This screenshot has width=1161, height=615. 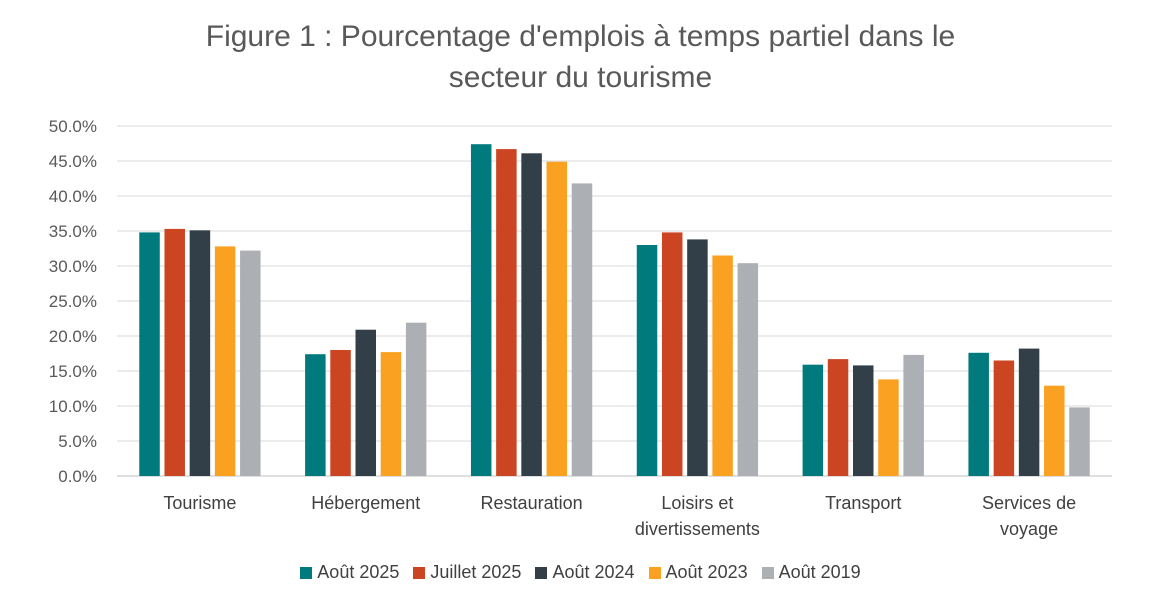 What do you see at coordinates (358, 572) in the screenshot?
I see `legend-label: Août 2025` at bounding box center [358, 572].